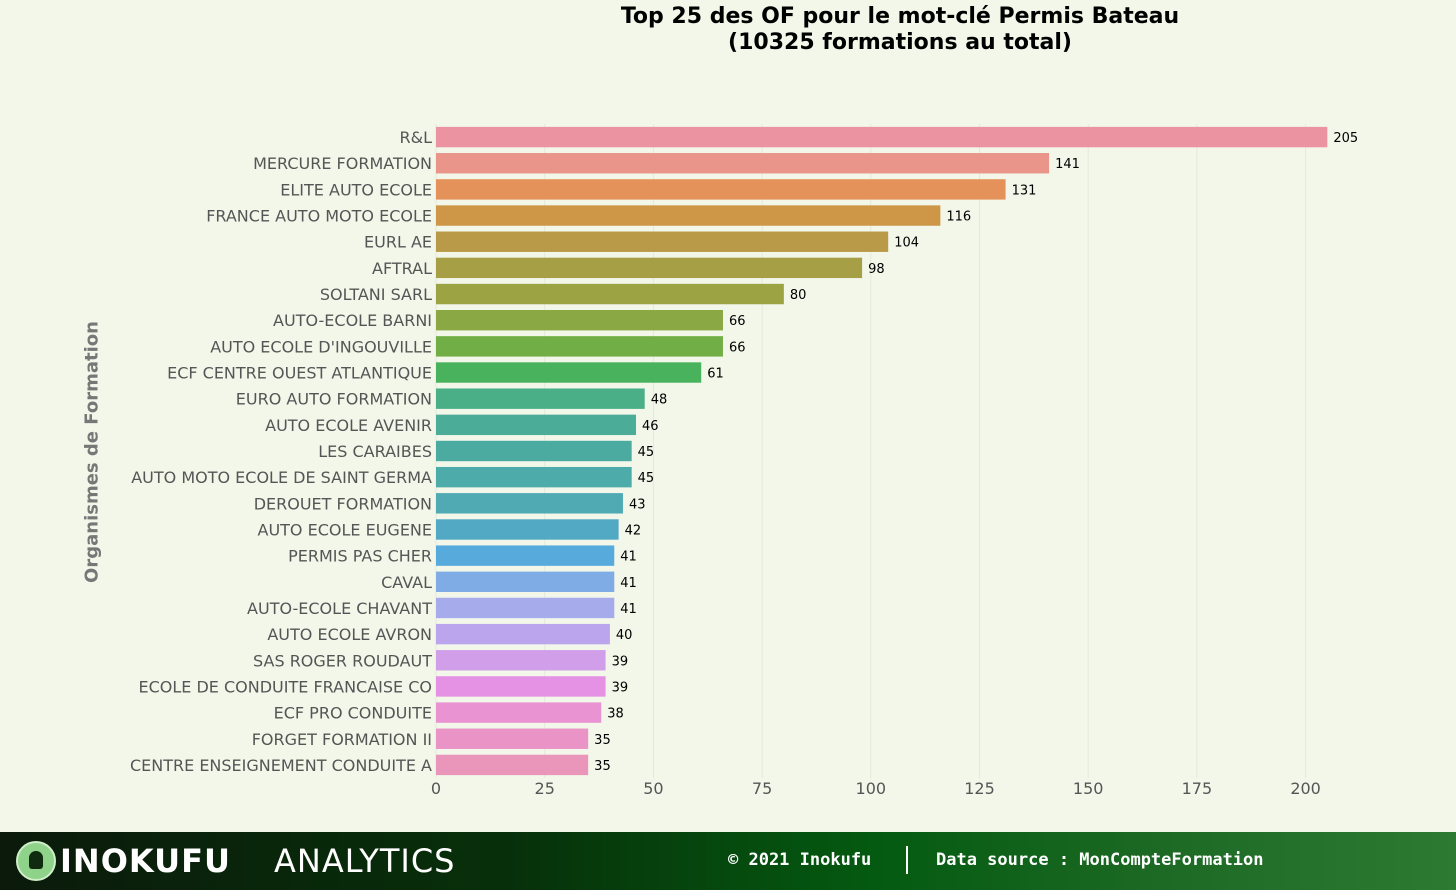 The height and width of the screenshot is (890, 1456). What do you see at coordinates (715, 374) in the screenshot?
I see `data-label: 61` at bounding box center [715, 374].